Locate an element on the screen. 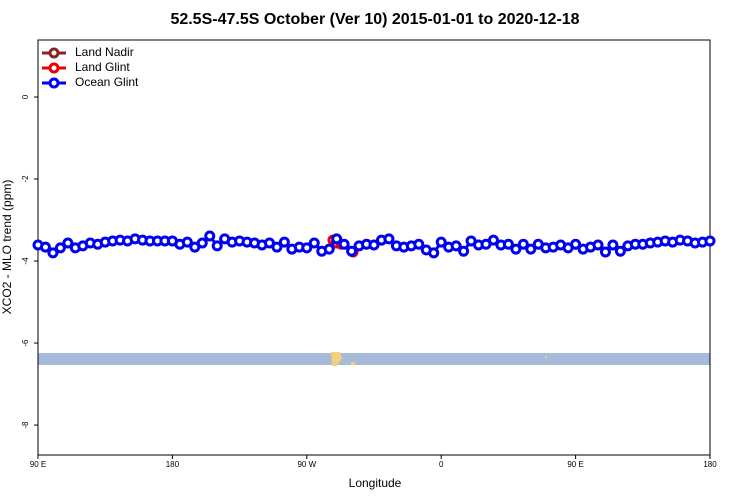 The height and width of the screenshot is (500, 750). x-tick-label: 90 W is located at coordinates (306, 464).